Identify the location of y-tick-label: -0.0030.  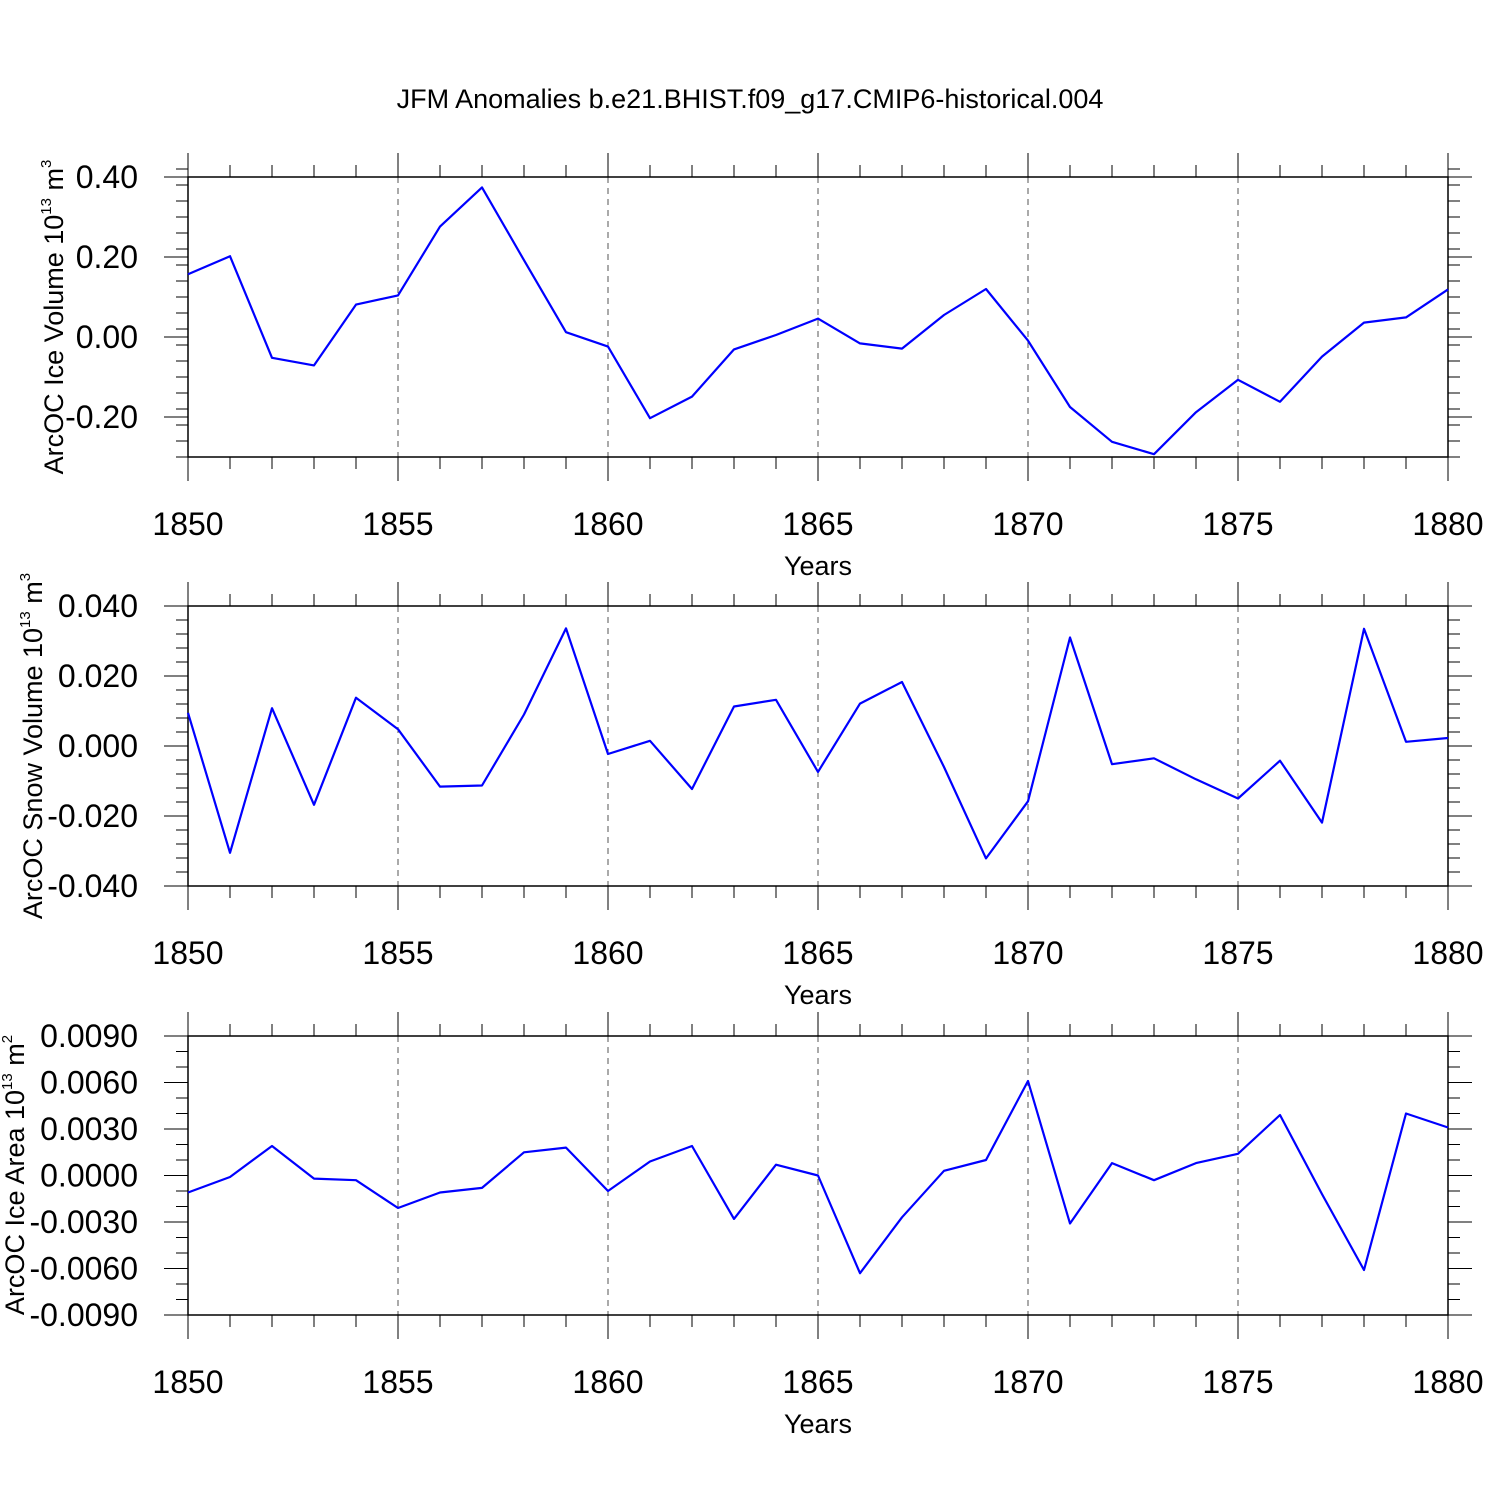
(83, 1222).